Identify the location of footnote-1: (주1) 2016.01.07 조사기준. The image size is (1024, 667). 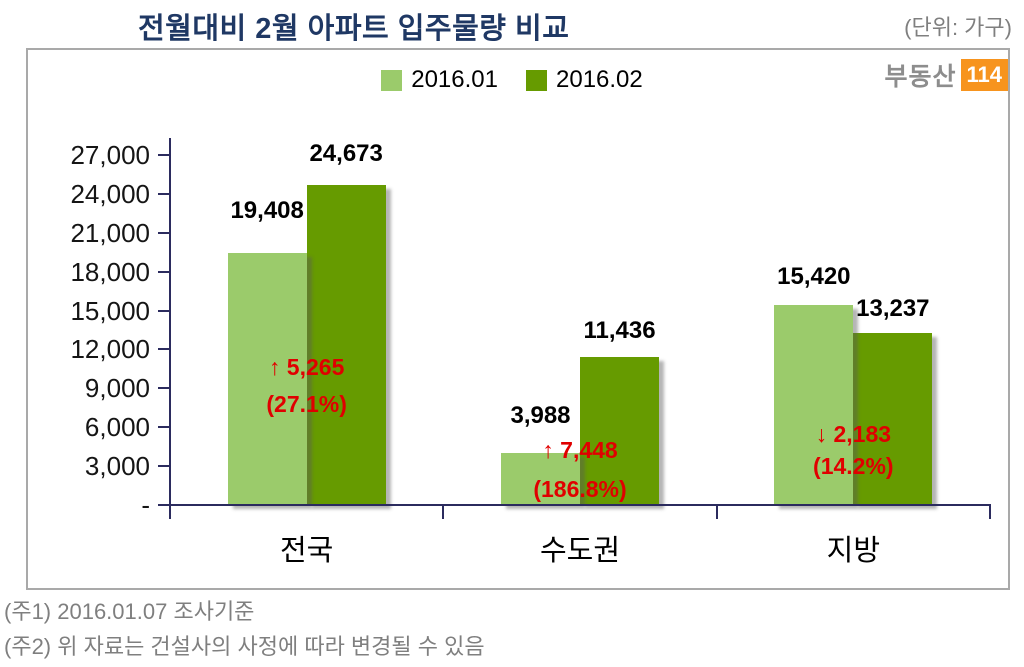
(129, 611).